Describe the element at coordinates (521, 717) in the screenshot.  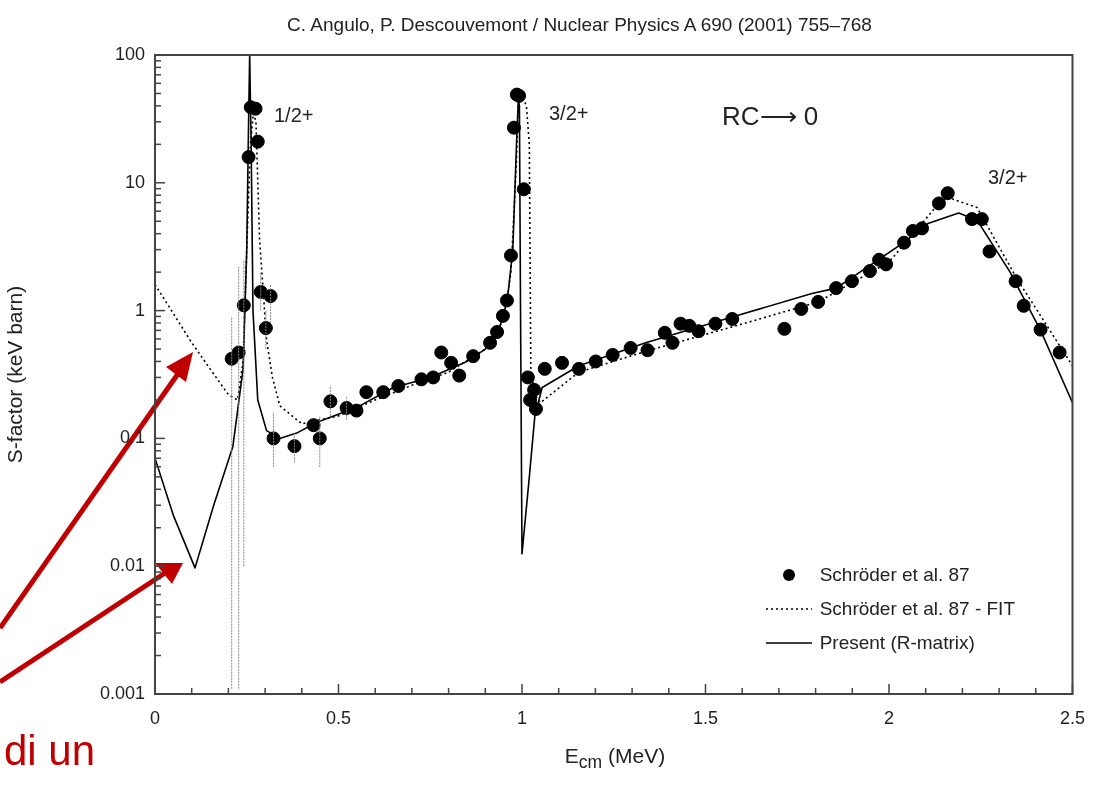
I see `x-tick-label: 1` at that location.